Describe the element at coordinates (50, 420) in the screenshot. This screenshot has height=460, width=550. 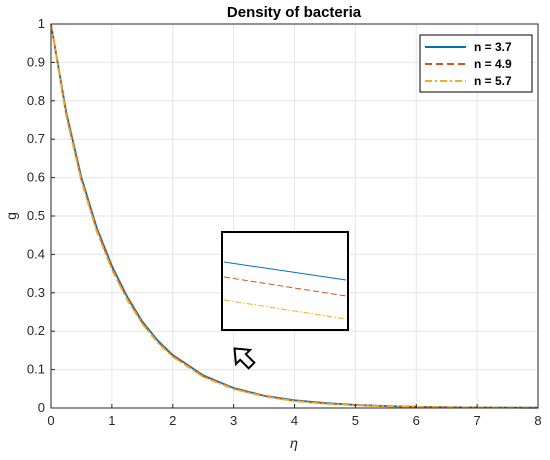
I see `x-tick-label: 0` at that location.